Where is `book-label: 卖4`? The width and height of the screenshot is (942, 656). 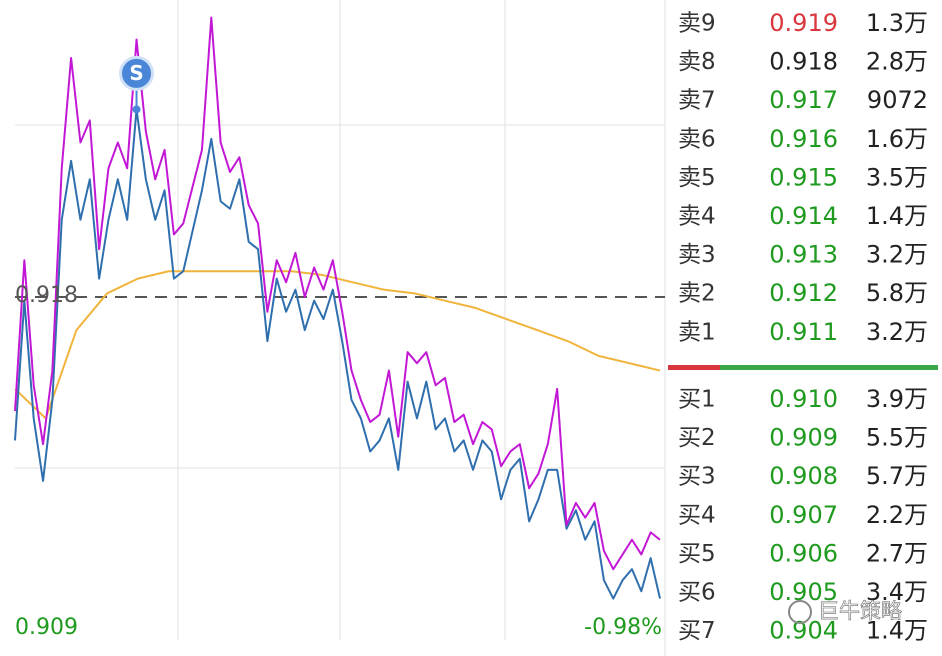 book-label: 卖4 is located at coordinates (697, 217).